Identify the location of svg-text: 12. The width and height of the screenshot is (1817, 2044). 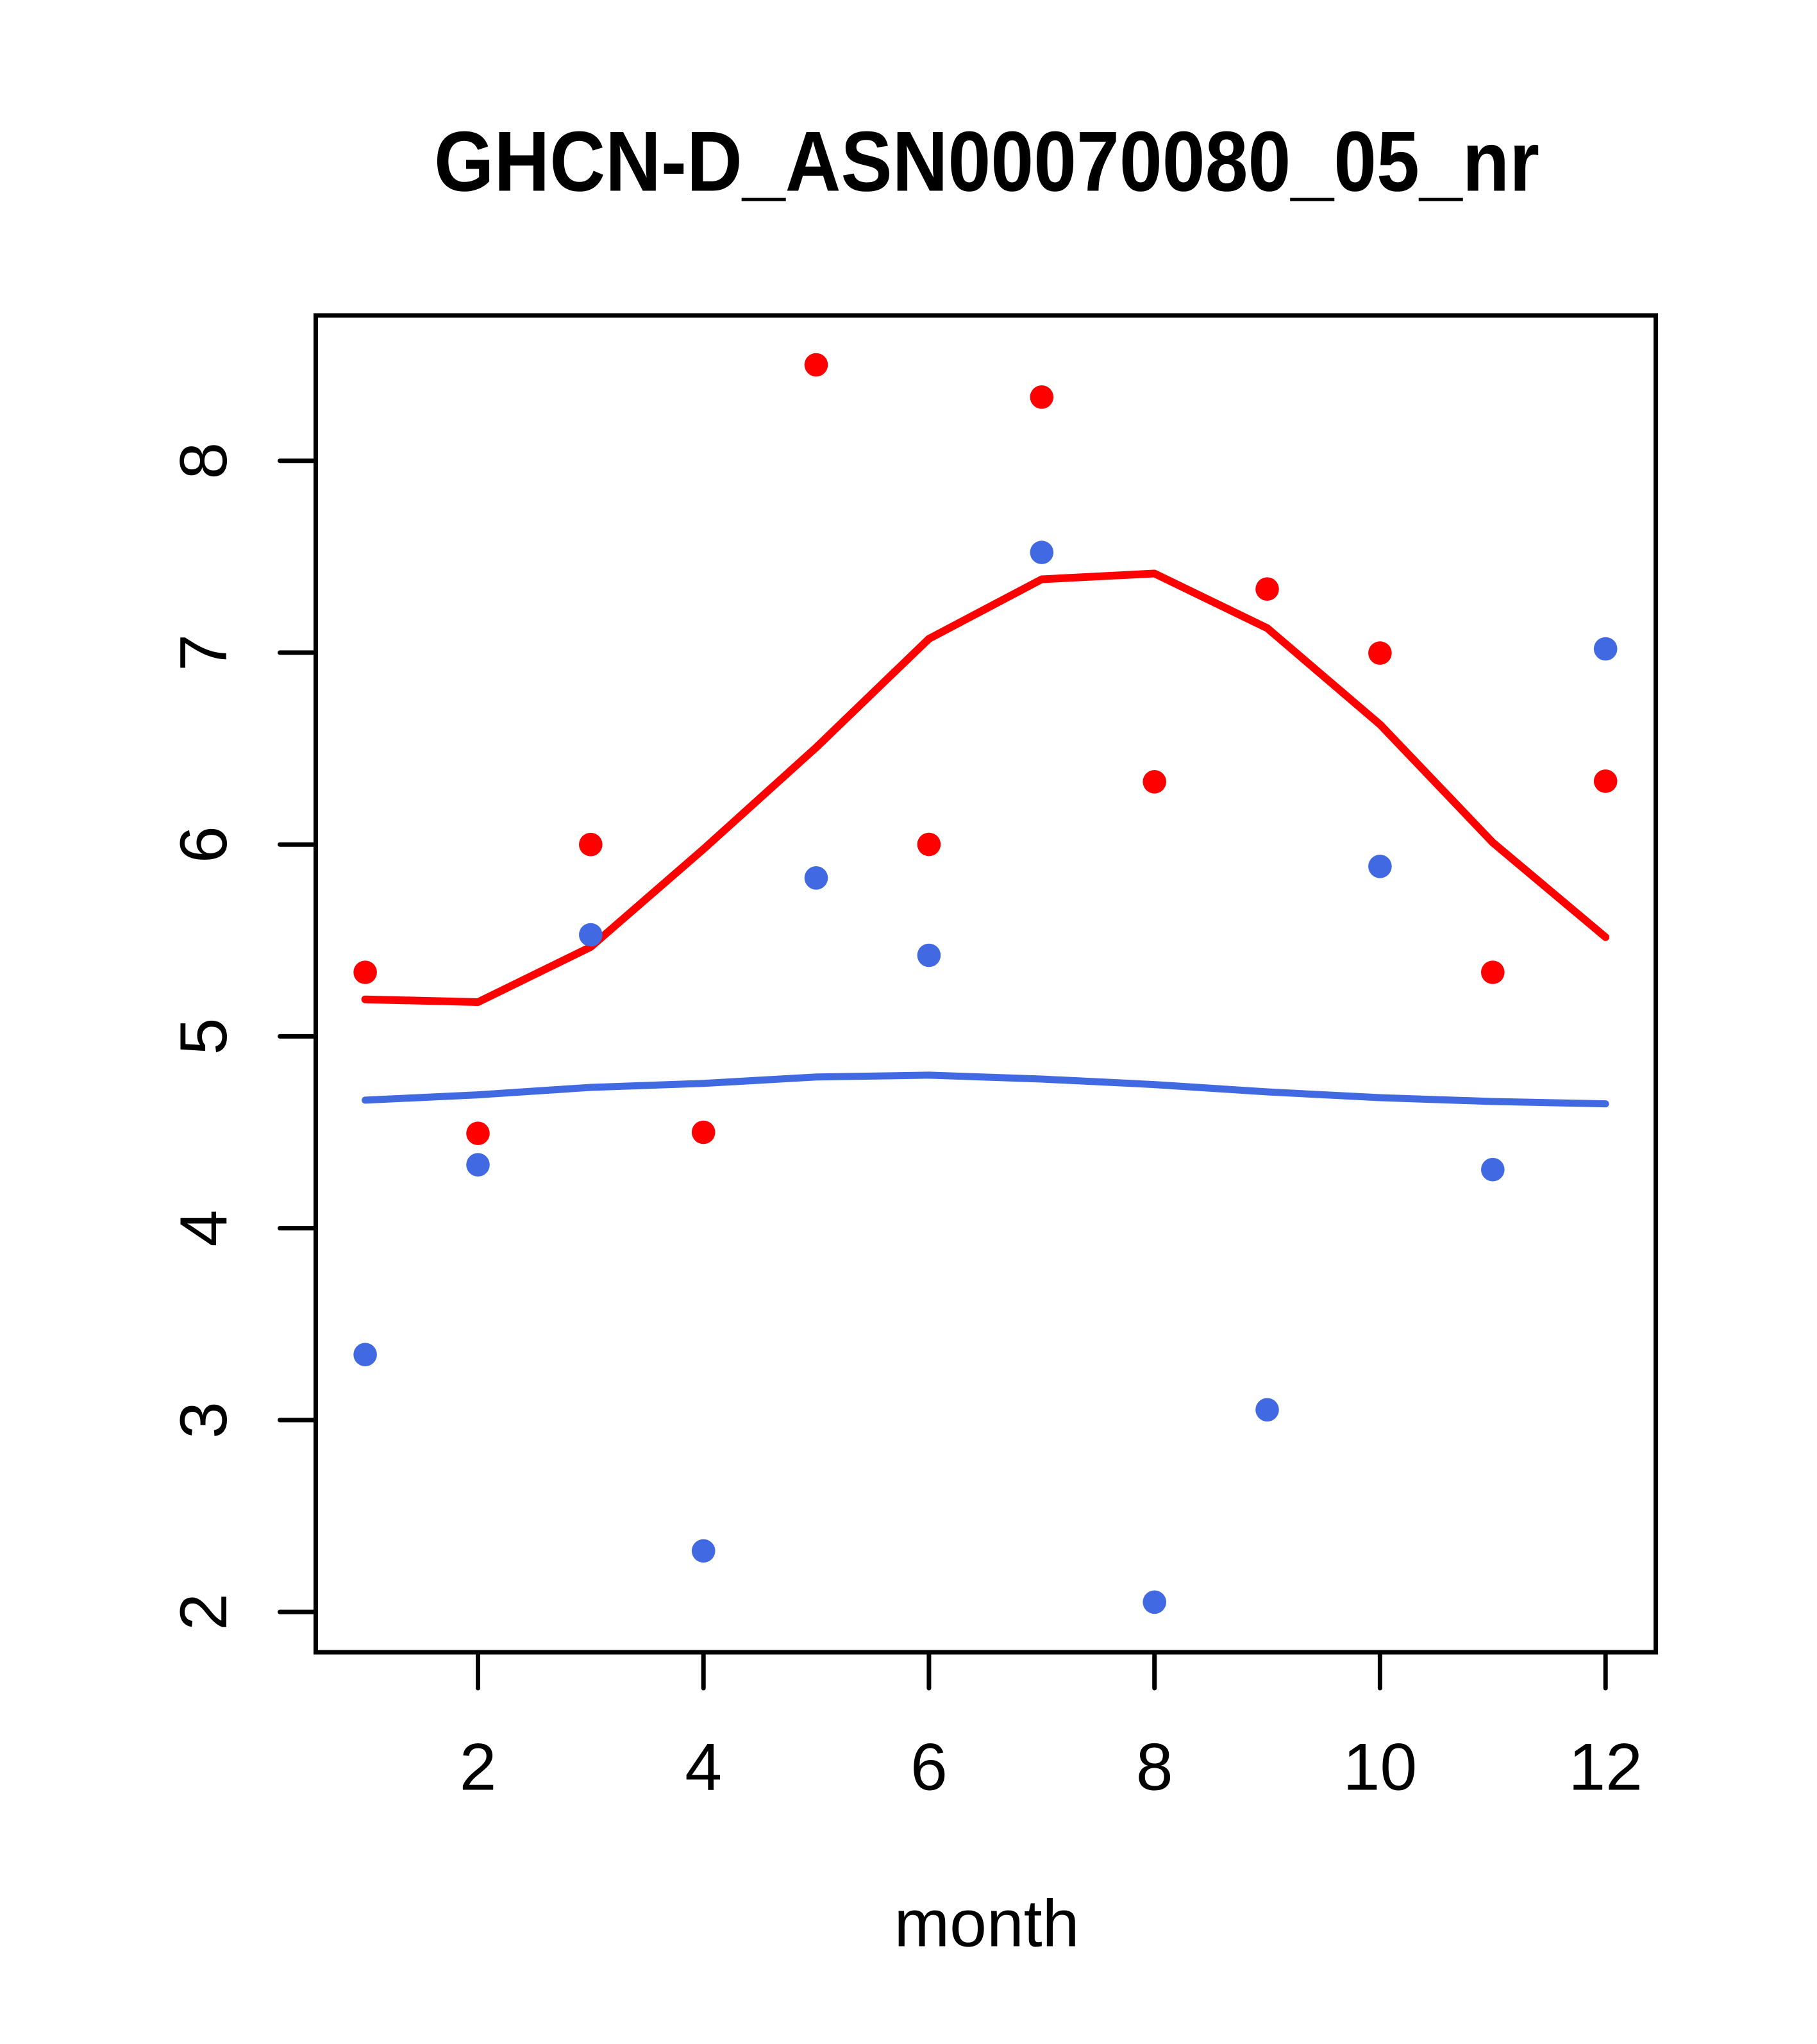
(1605, 1767).